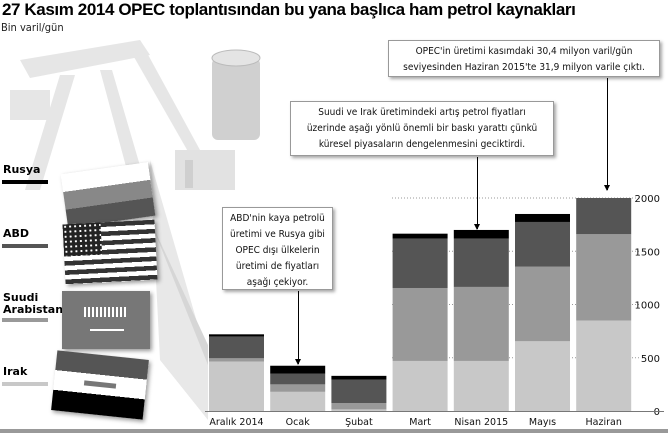  Describe the element at coordinates (25, 384) in the screenshot. I see `legend-swatch-irak` at that location.